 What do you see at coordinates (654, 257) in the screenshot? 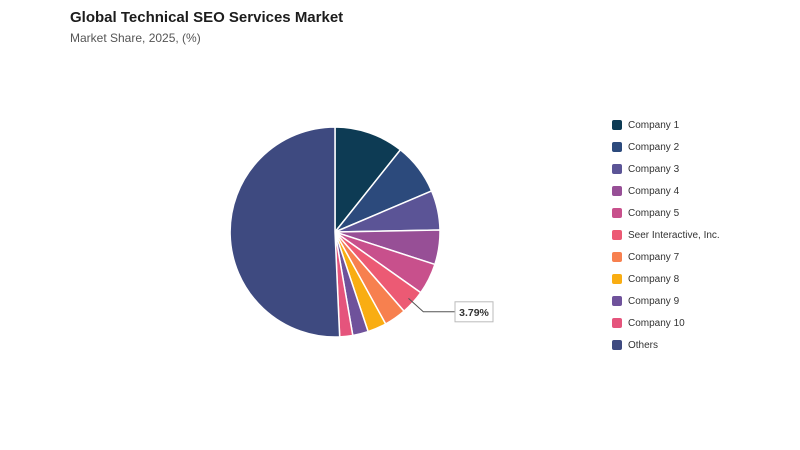
I see `legend-label: Company 7` at bounding box center [654, 257].